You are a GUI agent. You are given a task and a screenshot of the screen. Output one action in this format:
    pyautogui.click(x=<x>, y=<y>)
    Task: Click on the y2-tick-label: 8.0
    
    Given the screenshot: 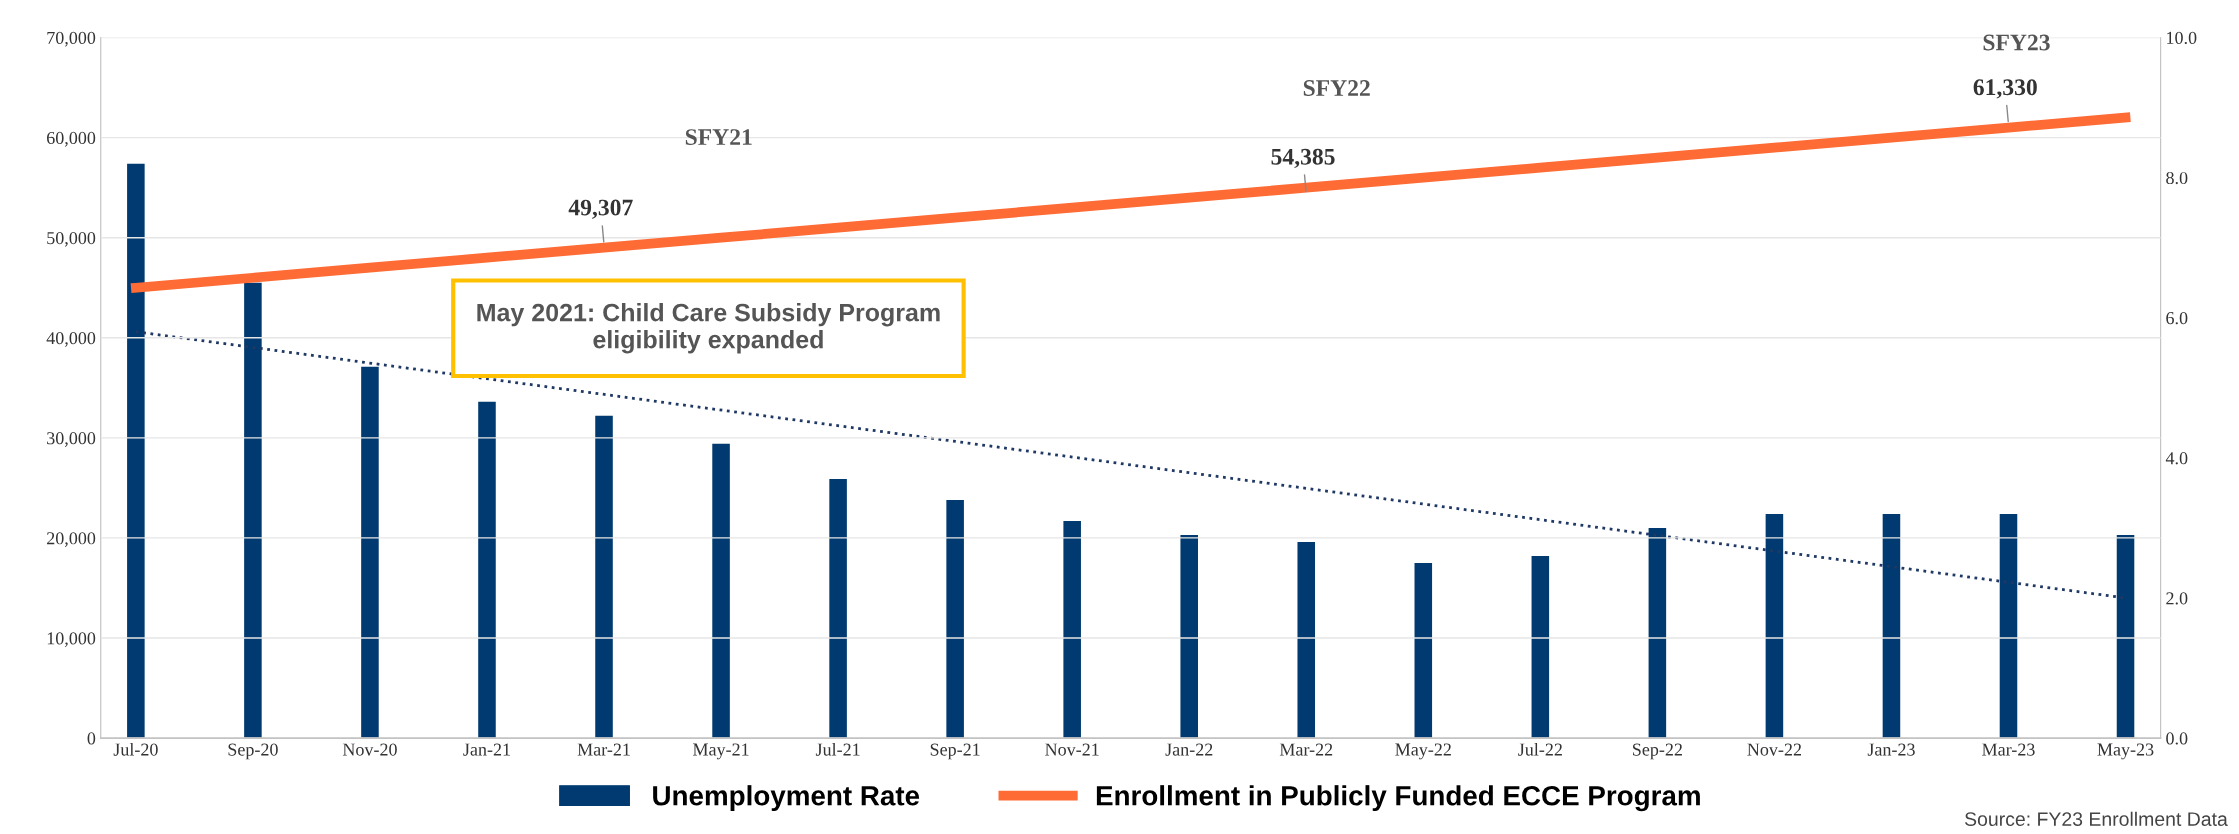 What is the action you would take?
    pyautogui.click(x=2177, y=178)
    